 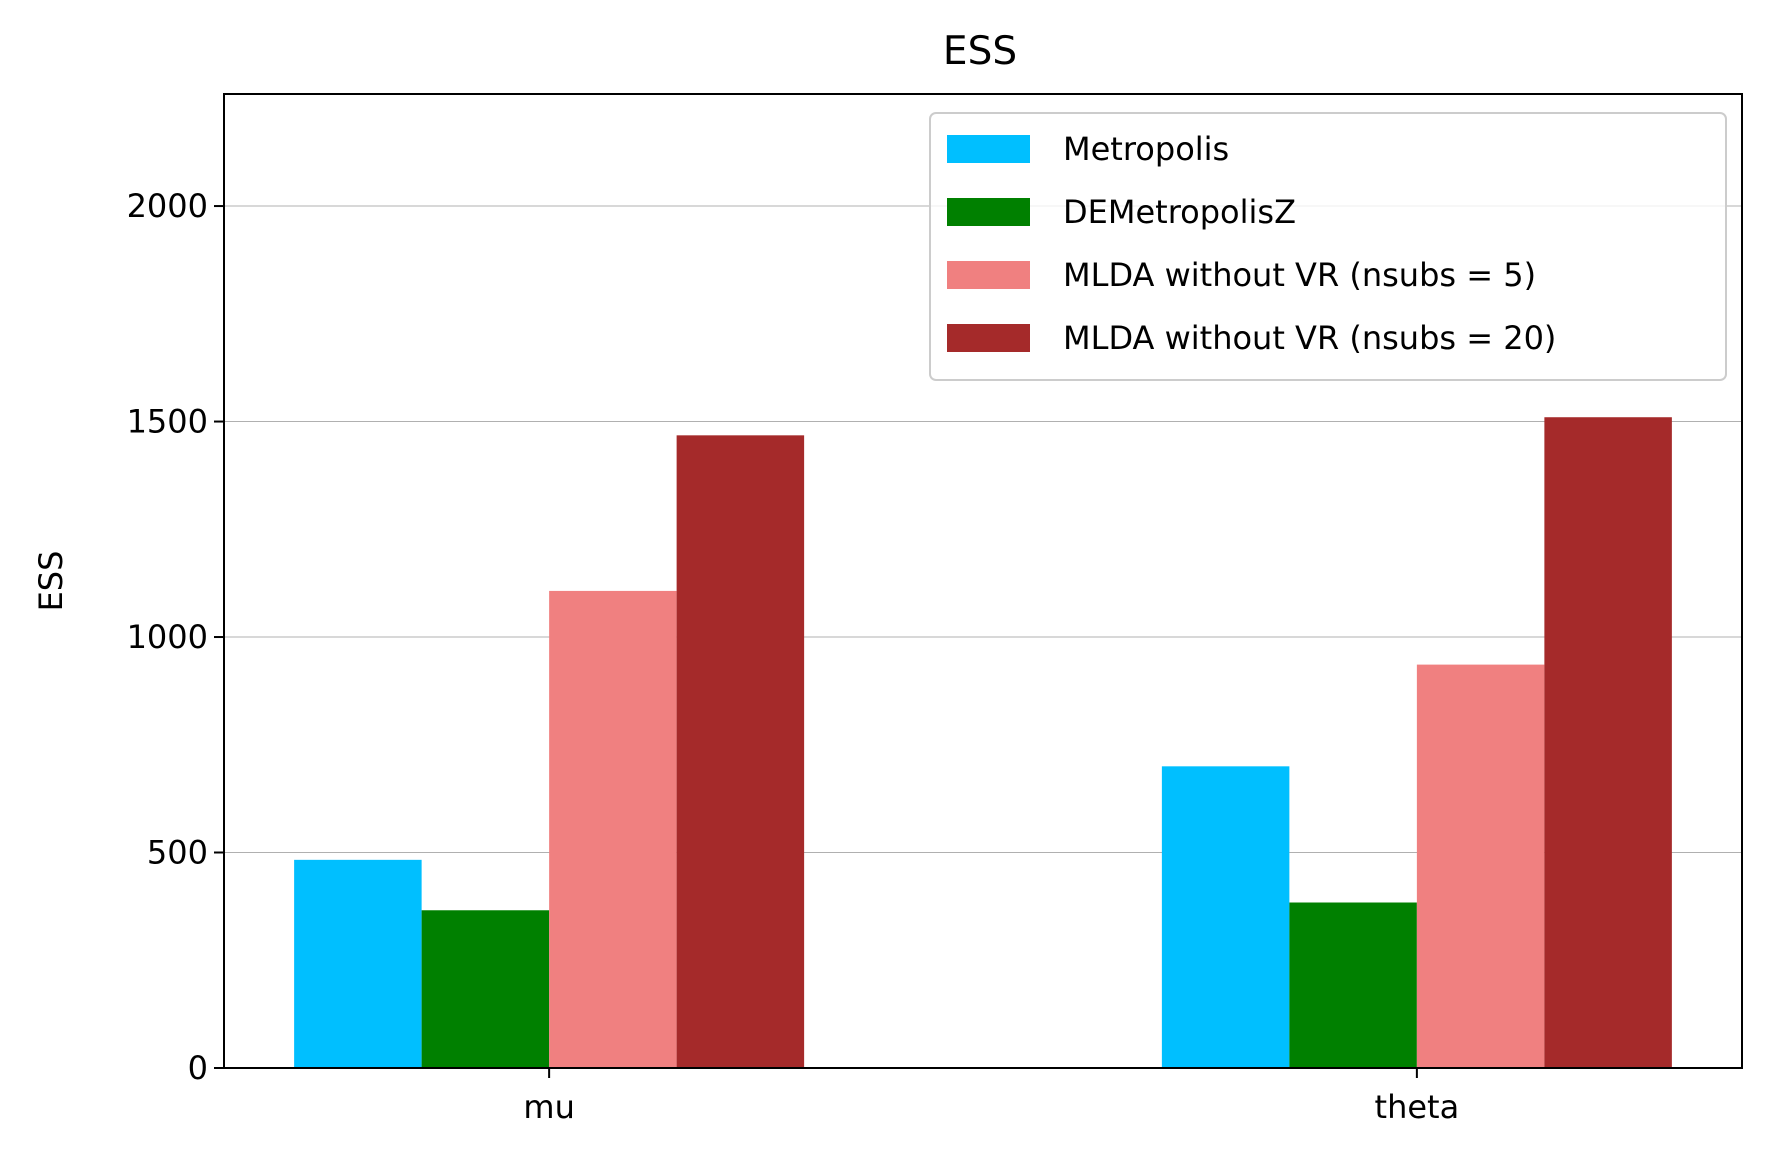 What do you see at coordinates (167, 206) in the screenshot?
I see `y-tick-label: 2000` at bounding box center [167, 206].